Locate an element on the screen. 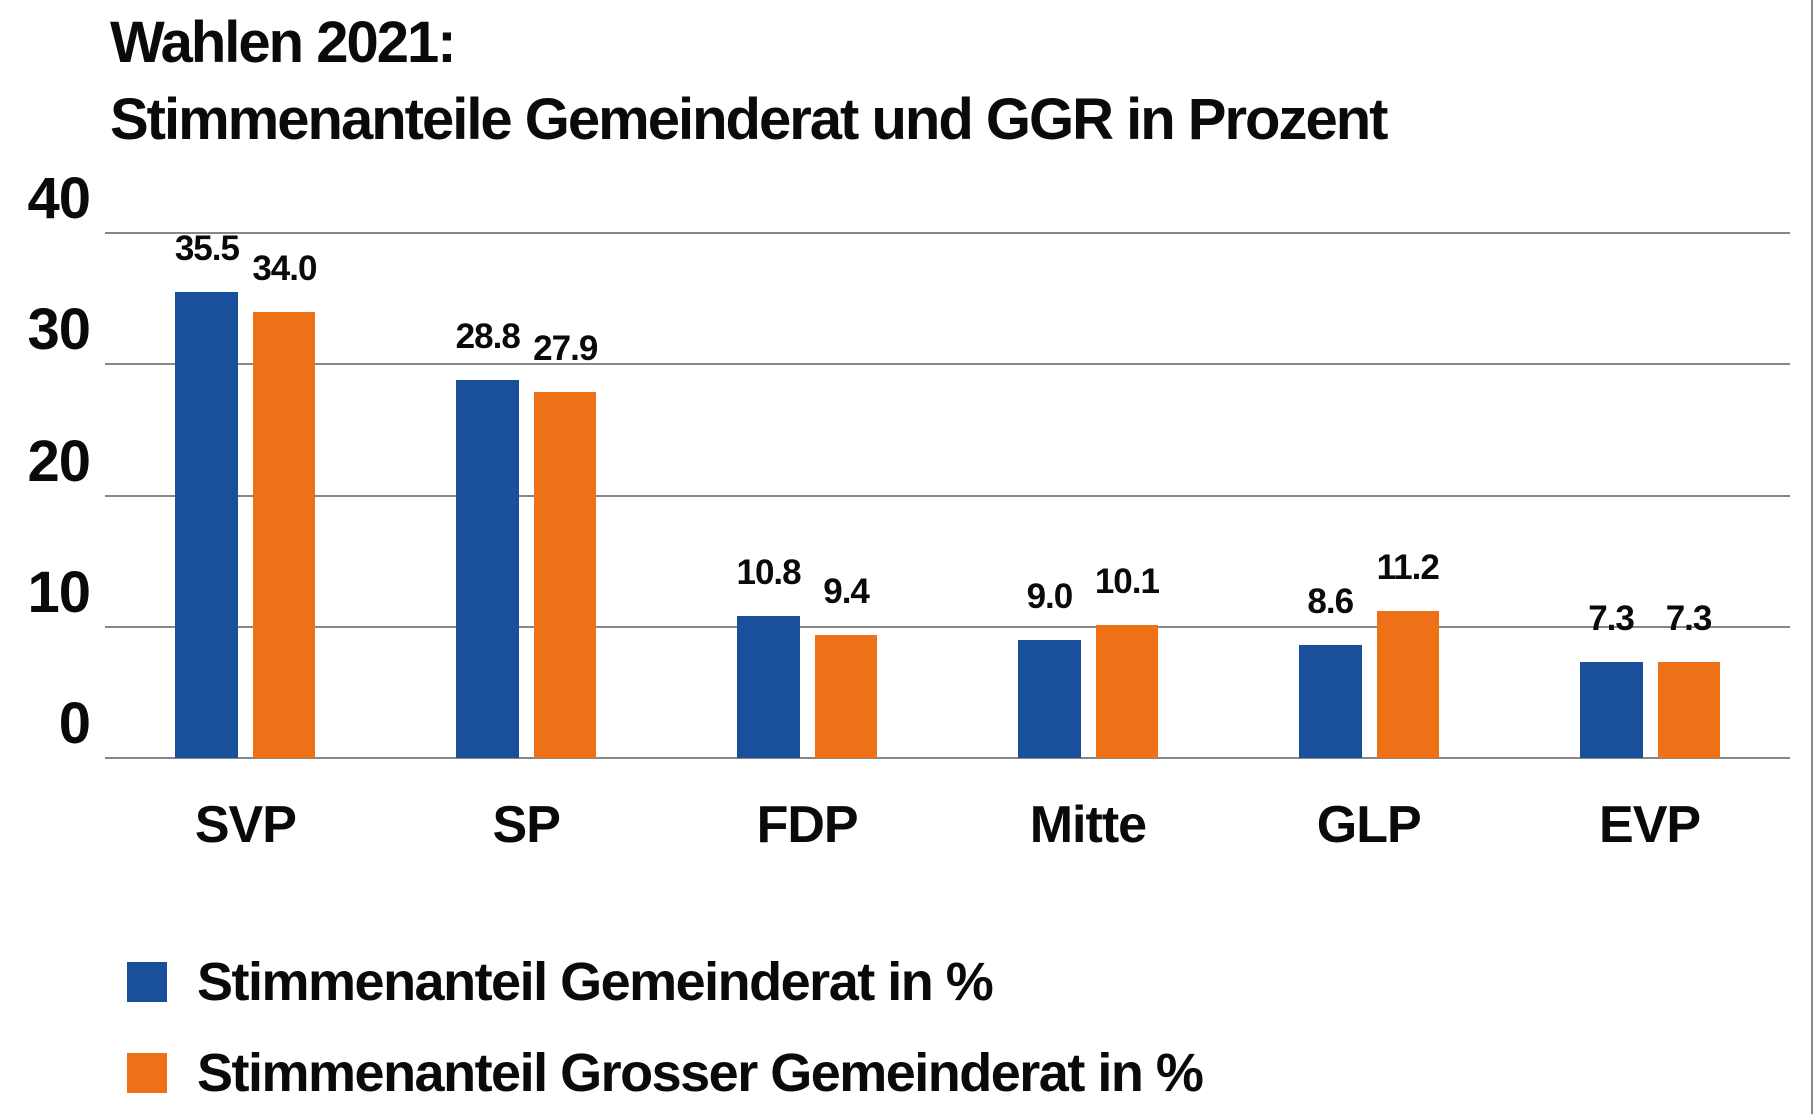 This screenshot has width=1813, height=1114. bar-group-fdp: 10.8 9.4 is located at coordinates (807, 495).